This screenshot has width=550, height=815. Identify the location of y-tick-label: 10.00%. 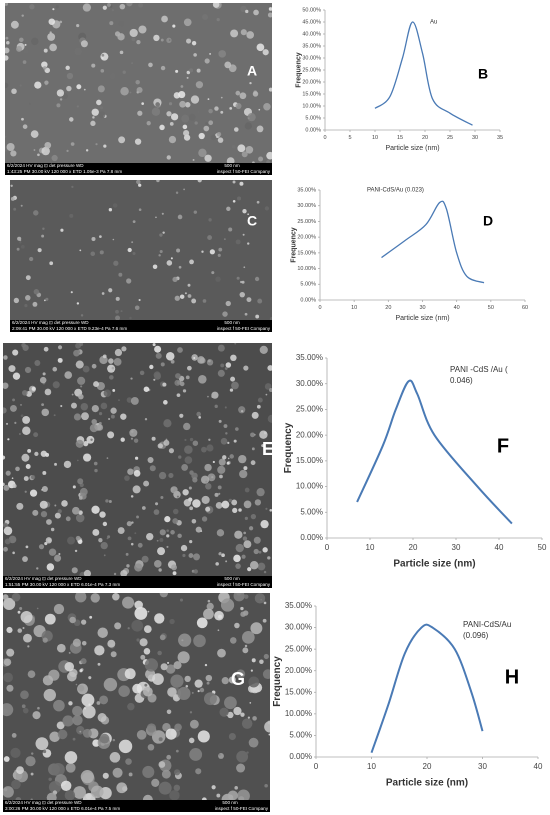
(298, 713).